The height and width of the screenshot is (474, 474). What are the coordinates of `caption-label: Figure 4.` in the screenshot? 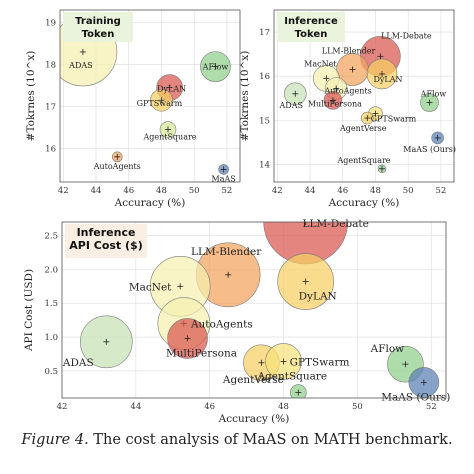 It's located at (55, 440).